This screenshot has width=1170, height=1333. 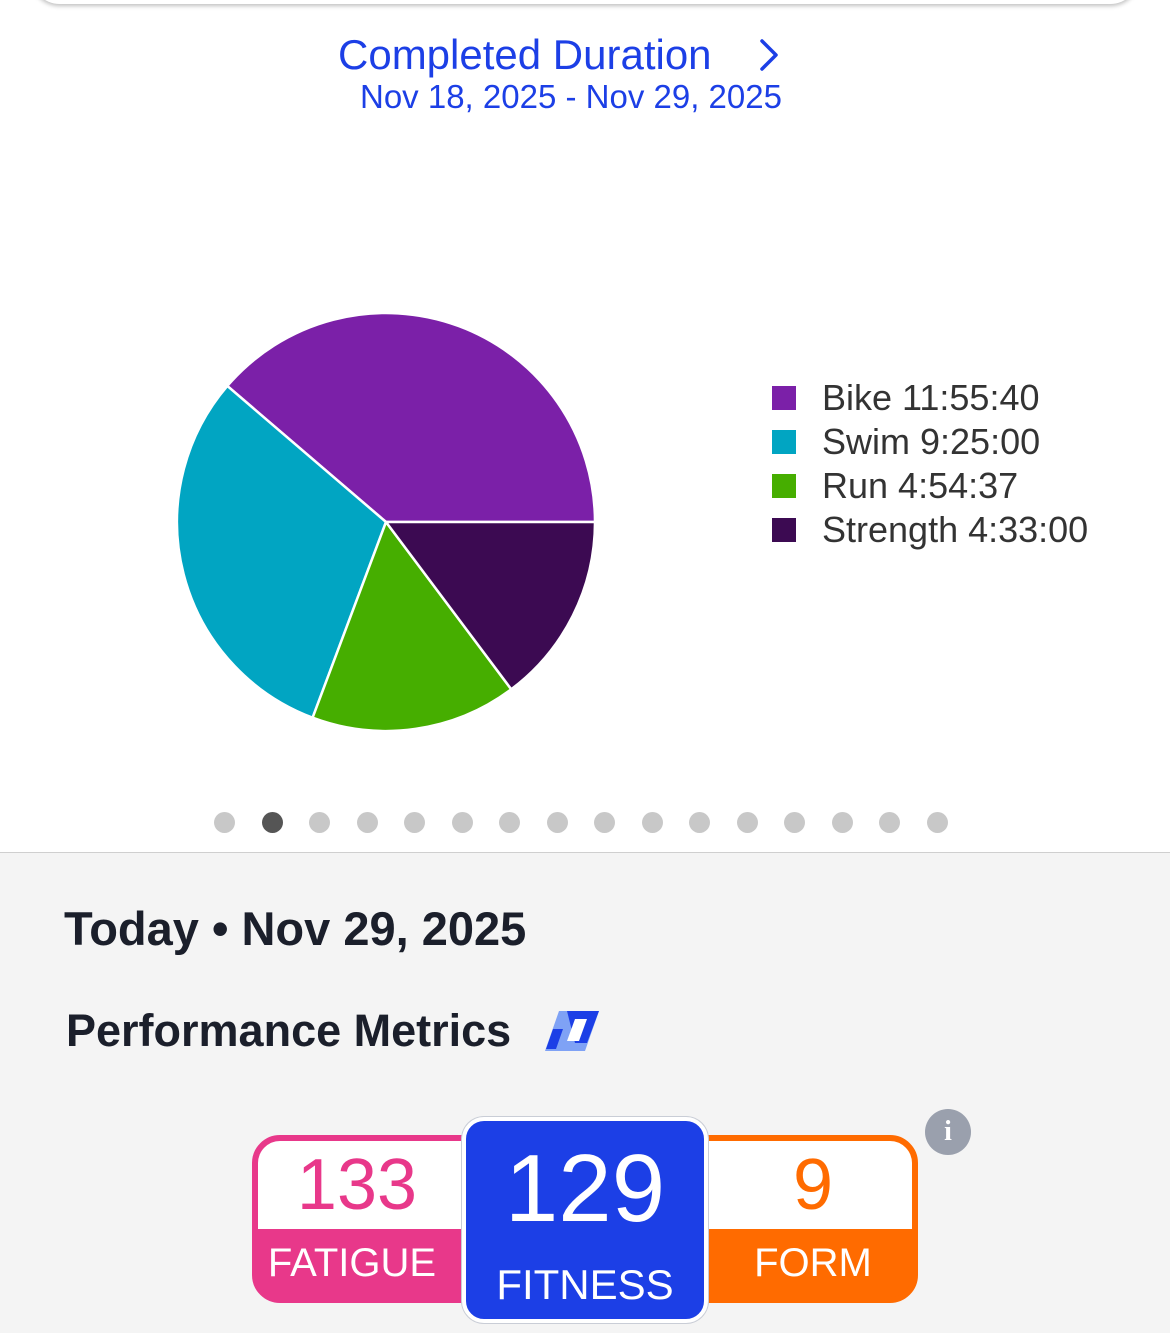 What do you see at coordinates (581, 822) in the screenshot?
I see `page-indicator` at bounding box center [581, 822].